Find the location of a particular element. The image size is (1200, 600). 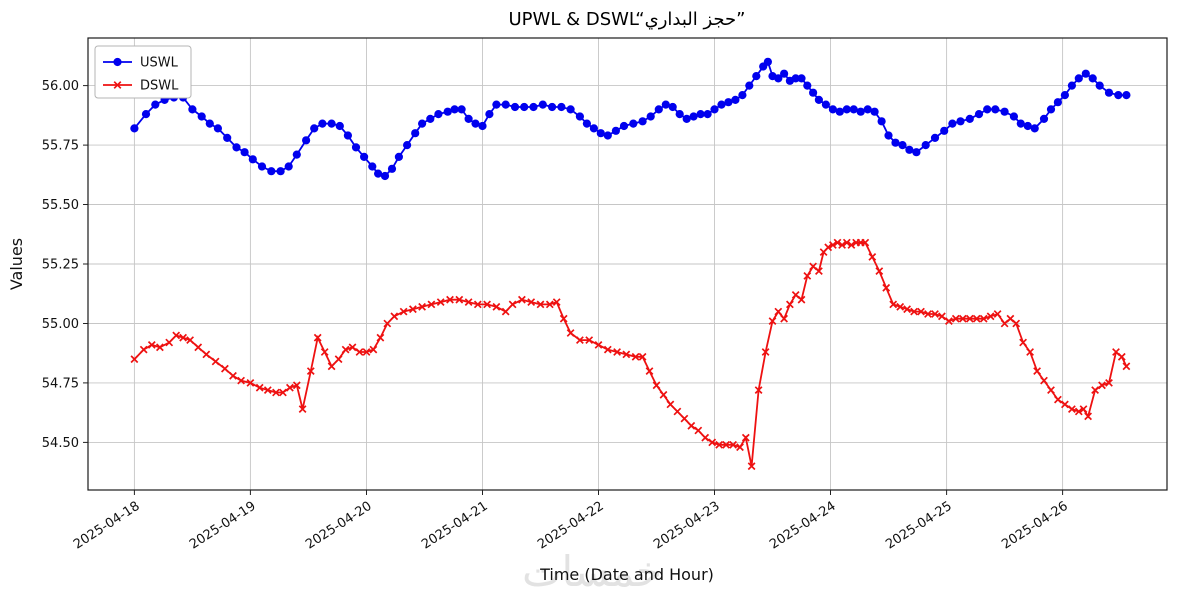

x-tick-label: 2025-04-23 is located at coordinates (687, 526).